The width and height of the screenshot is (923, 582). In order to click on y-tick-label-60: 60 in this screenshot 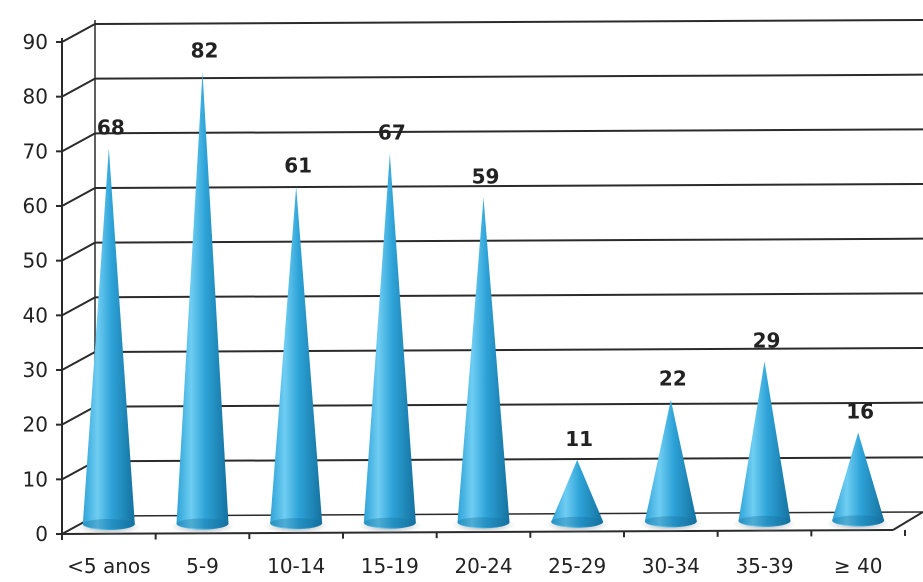, I will do `click(35, 206)`.